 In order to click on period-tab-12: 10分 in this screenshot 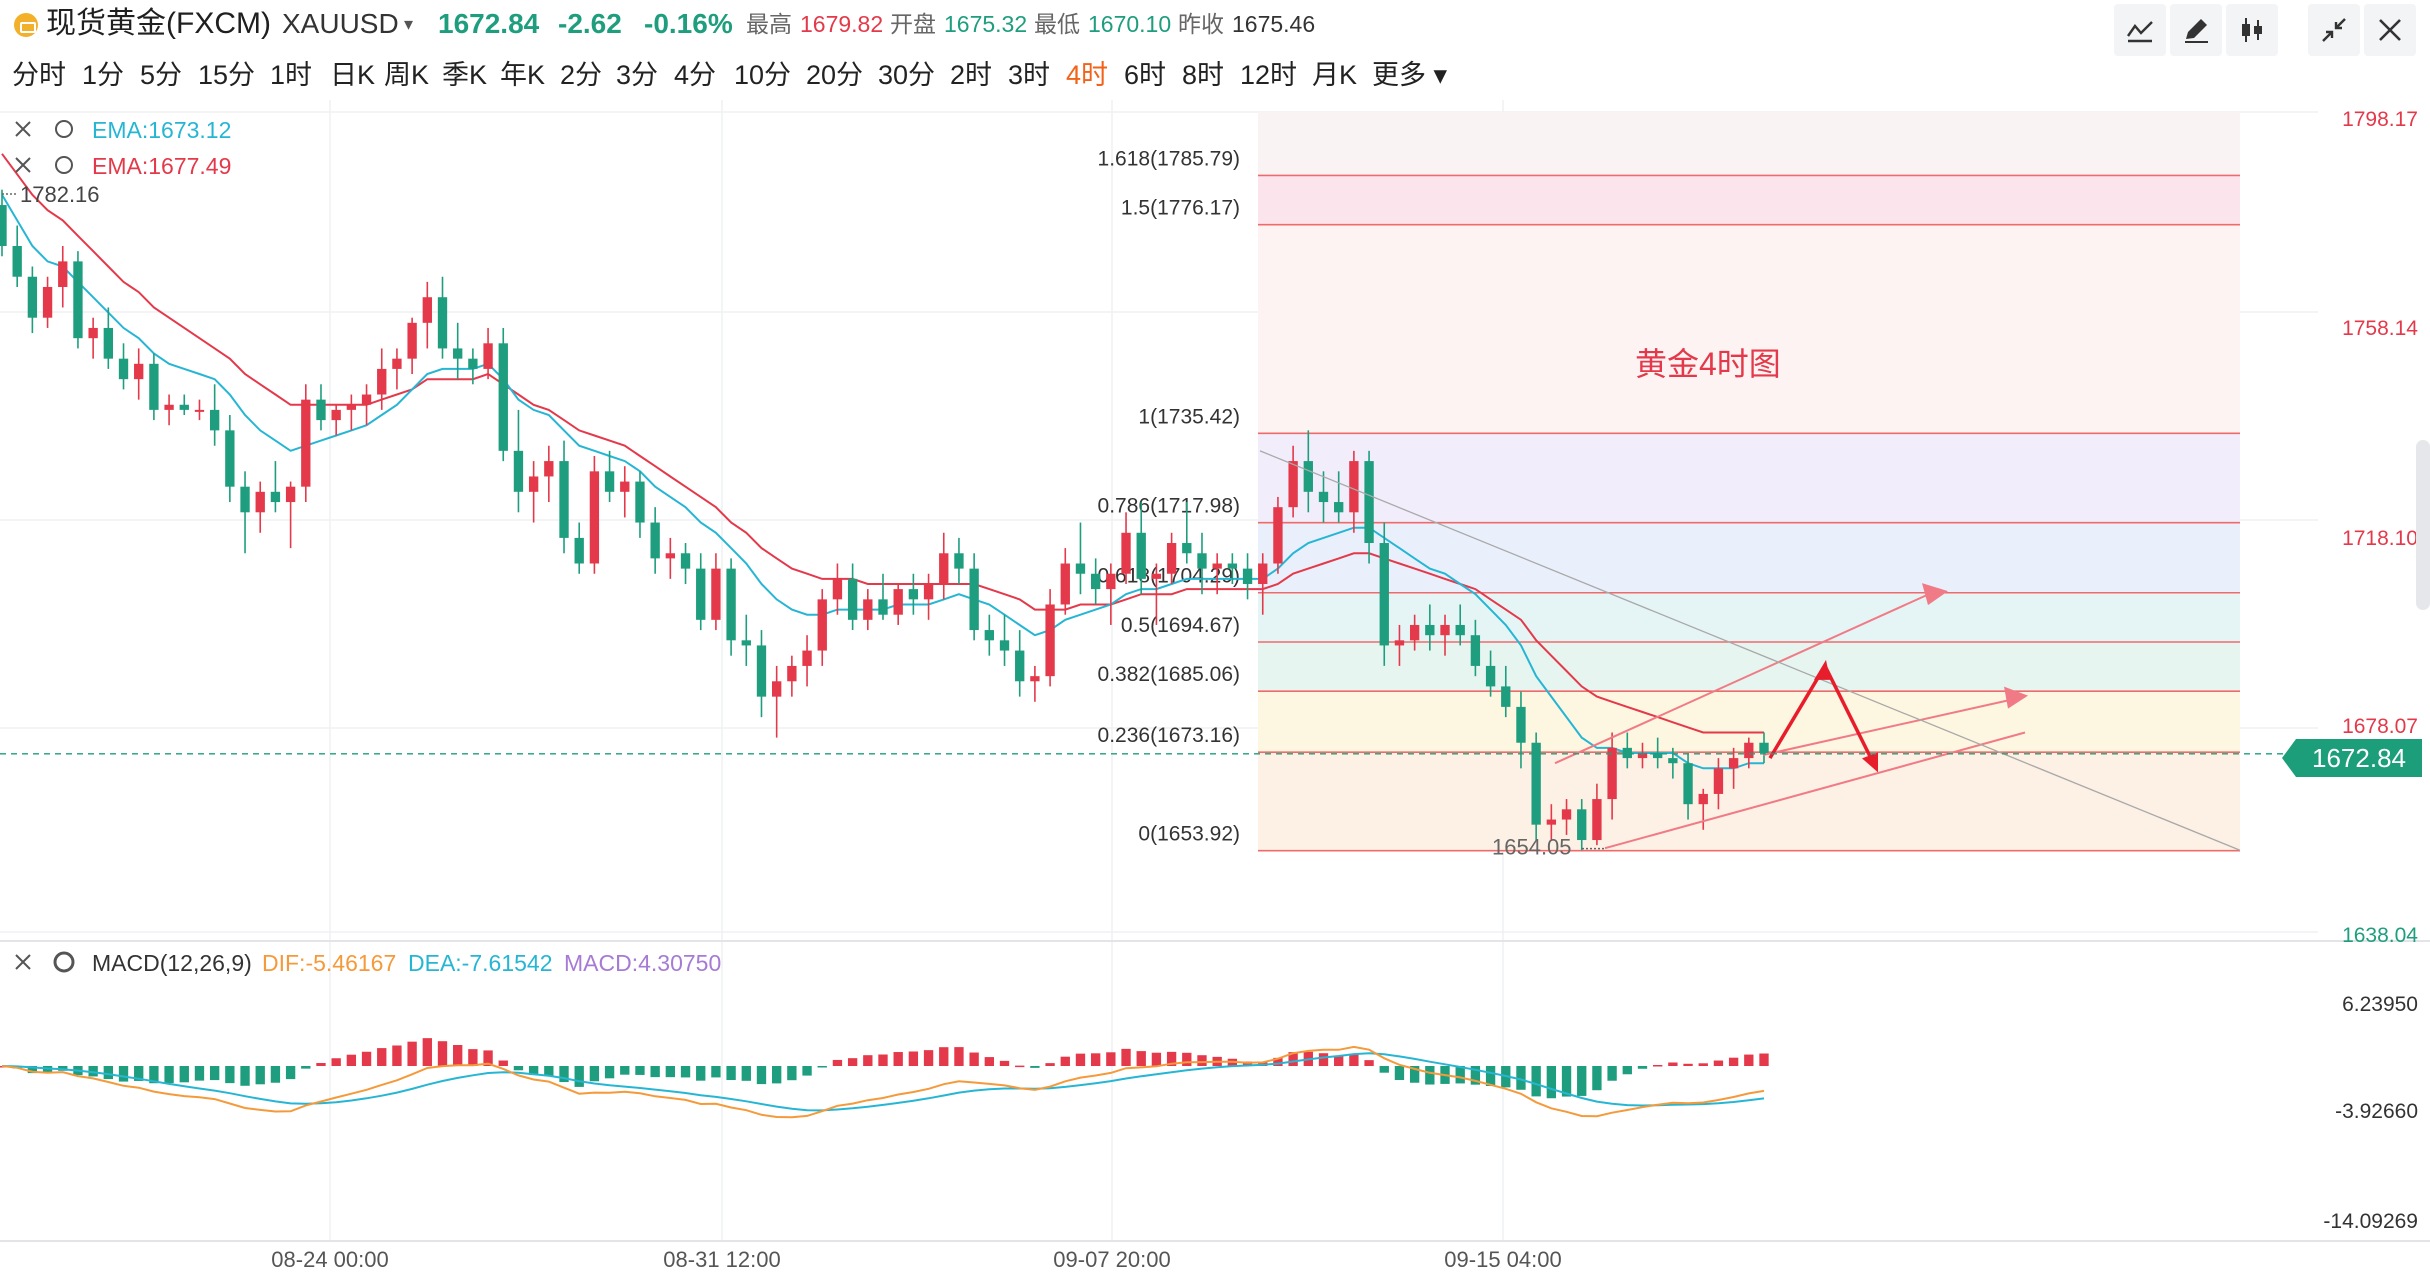, I will do `click(763, 75)`.